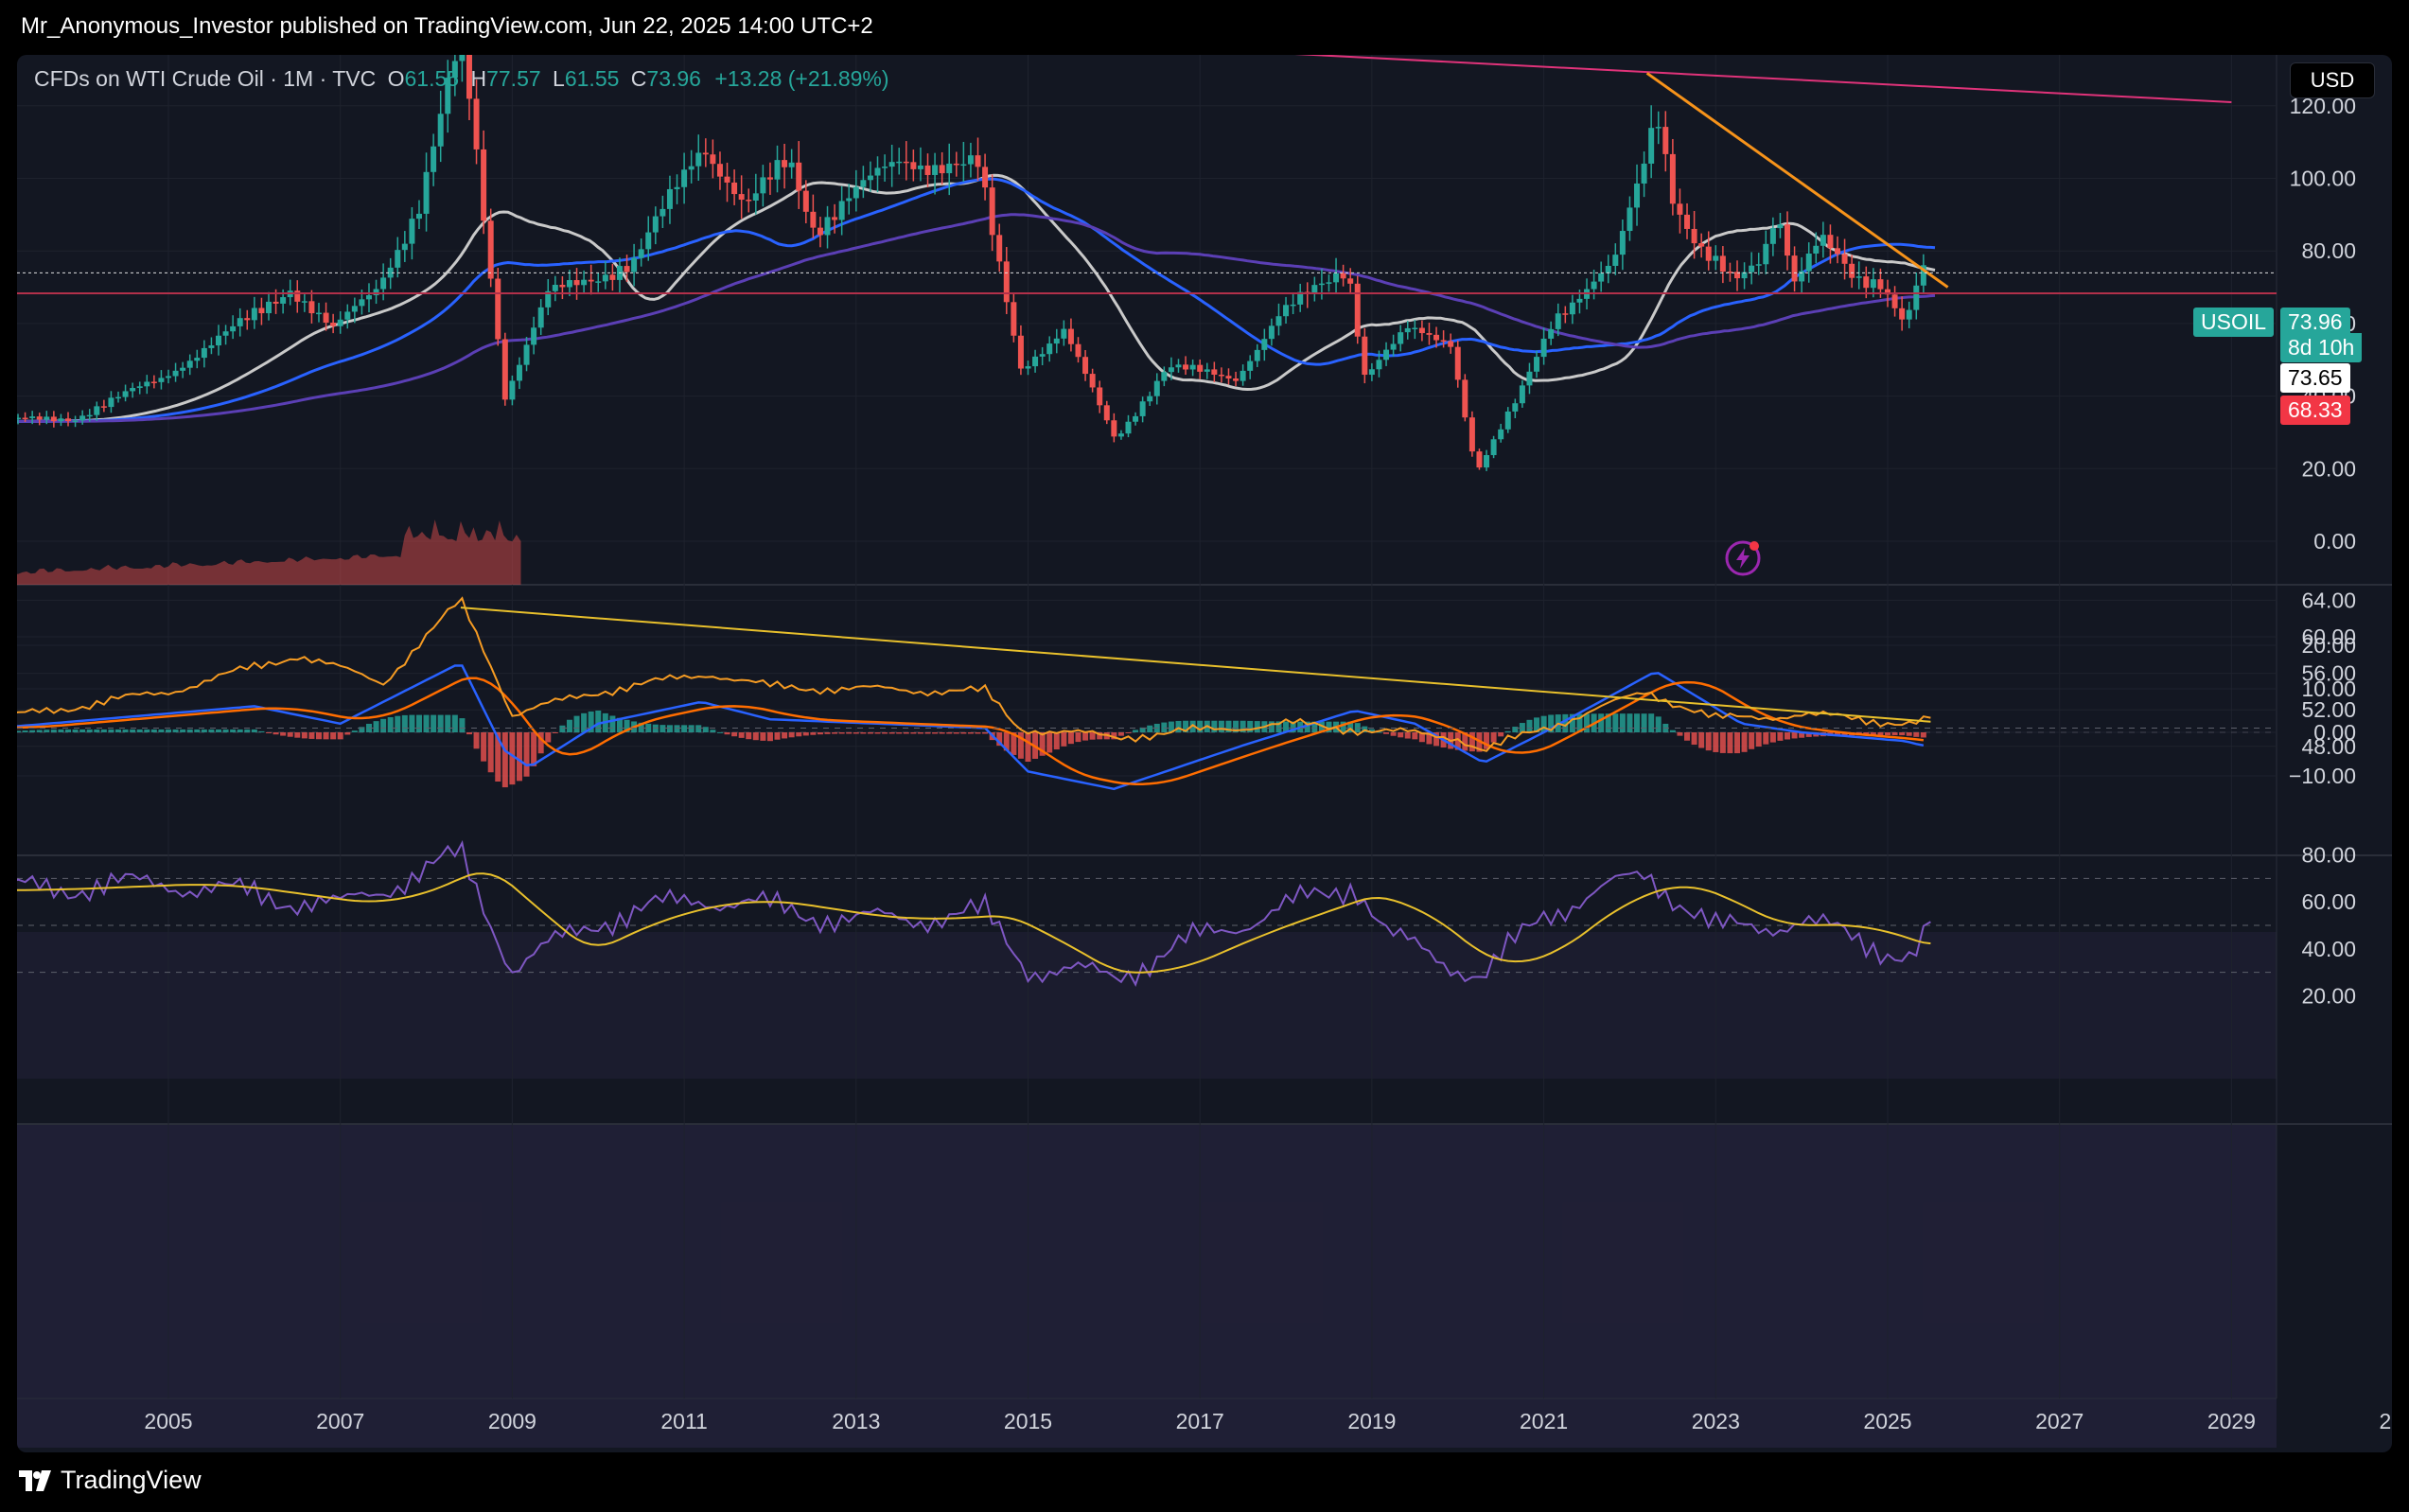 The image size is (2409, 1512). Describe the element at coordinates (592, 79) in the screenshot. I see `low-value: 61.55` at that location.